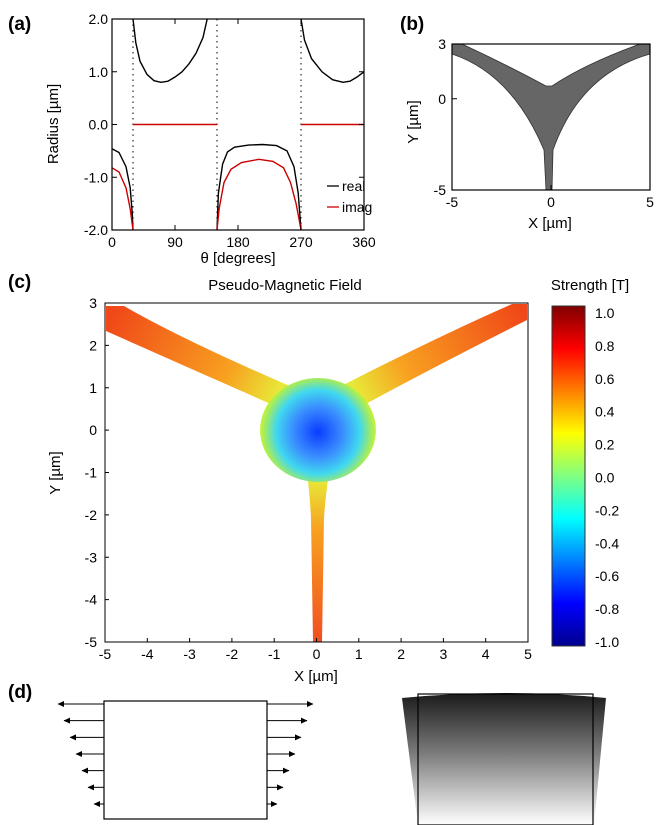 The height and width of the screenshot is (825, 662). I want to click on panel-b-junction-shape, so click(551, 117).